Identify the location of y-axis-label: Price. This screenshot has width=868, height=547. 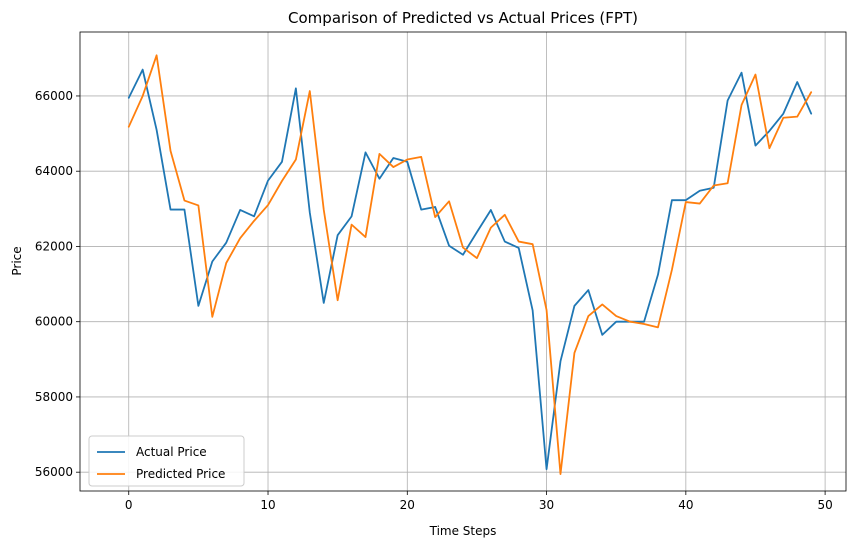
(17, 260).